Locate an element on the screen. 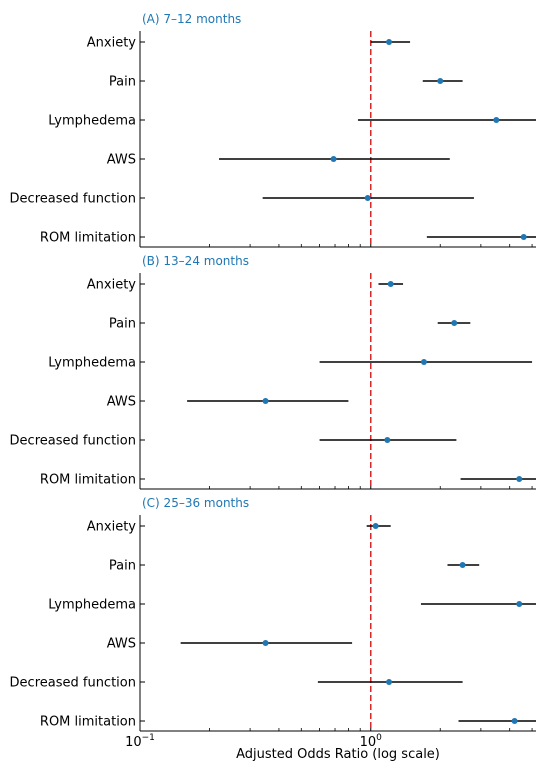 The image size is (550, 772). panel-c-label-rom-limitation: ROM limitation is located at coordinates (88, 722).